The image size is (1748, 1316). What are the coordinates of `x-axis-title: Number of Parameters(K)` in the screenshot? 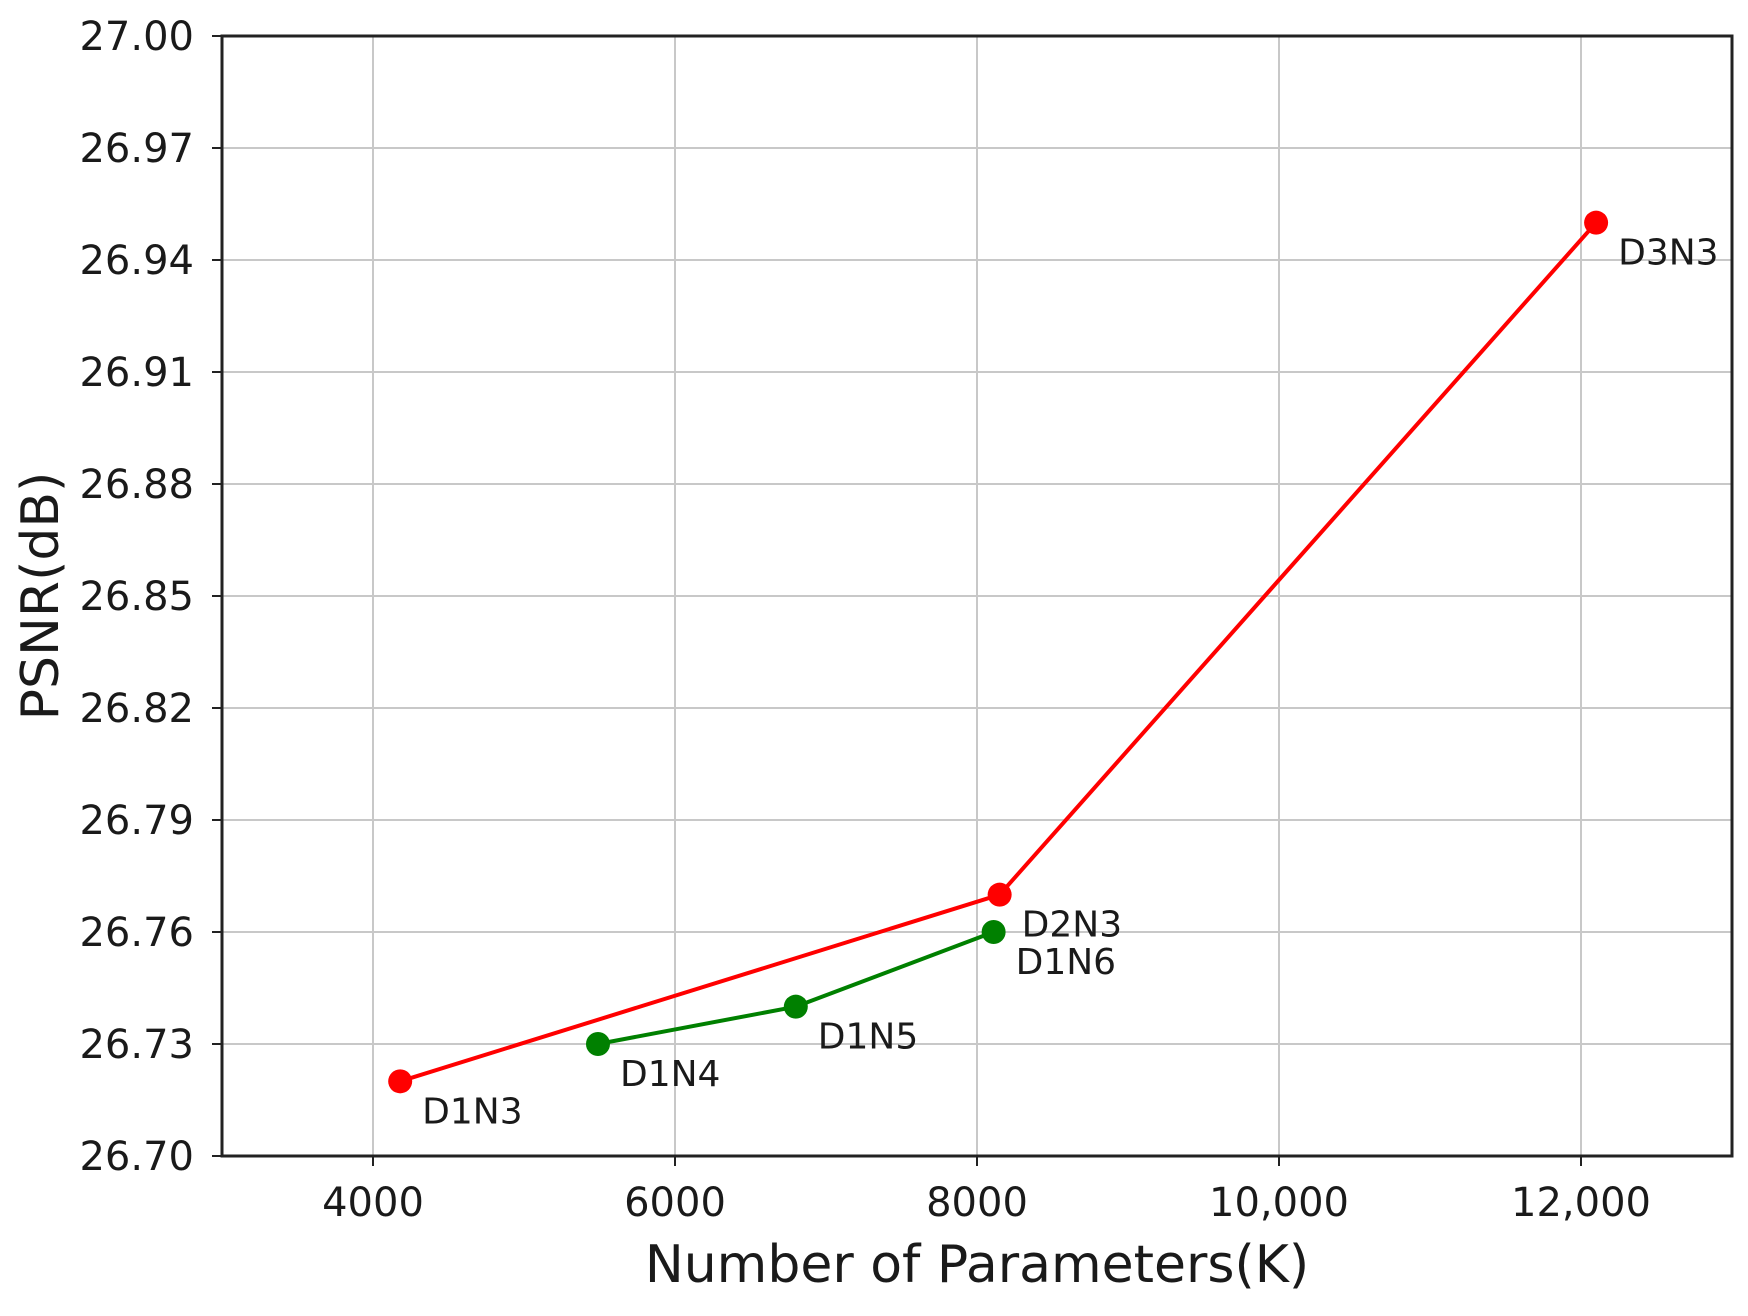 It's located at (977, 1265).